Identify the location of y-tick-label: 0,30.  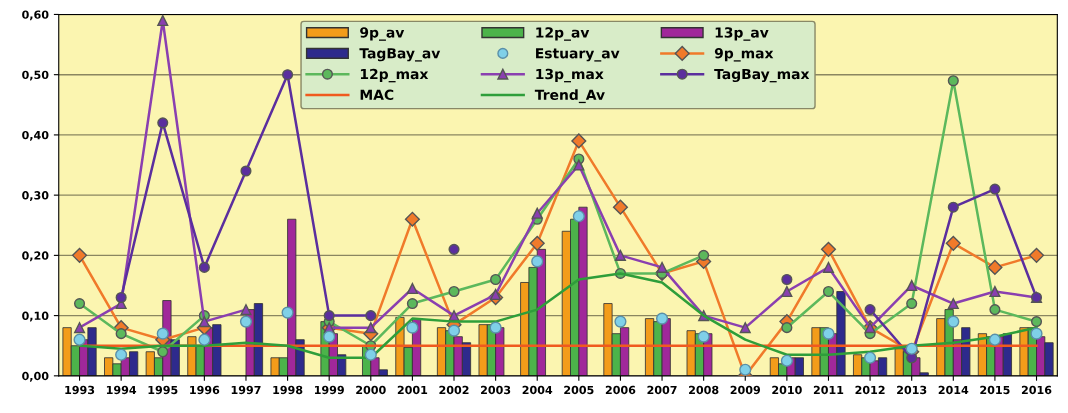
(35, 196).